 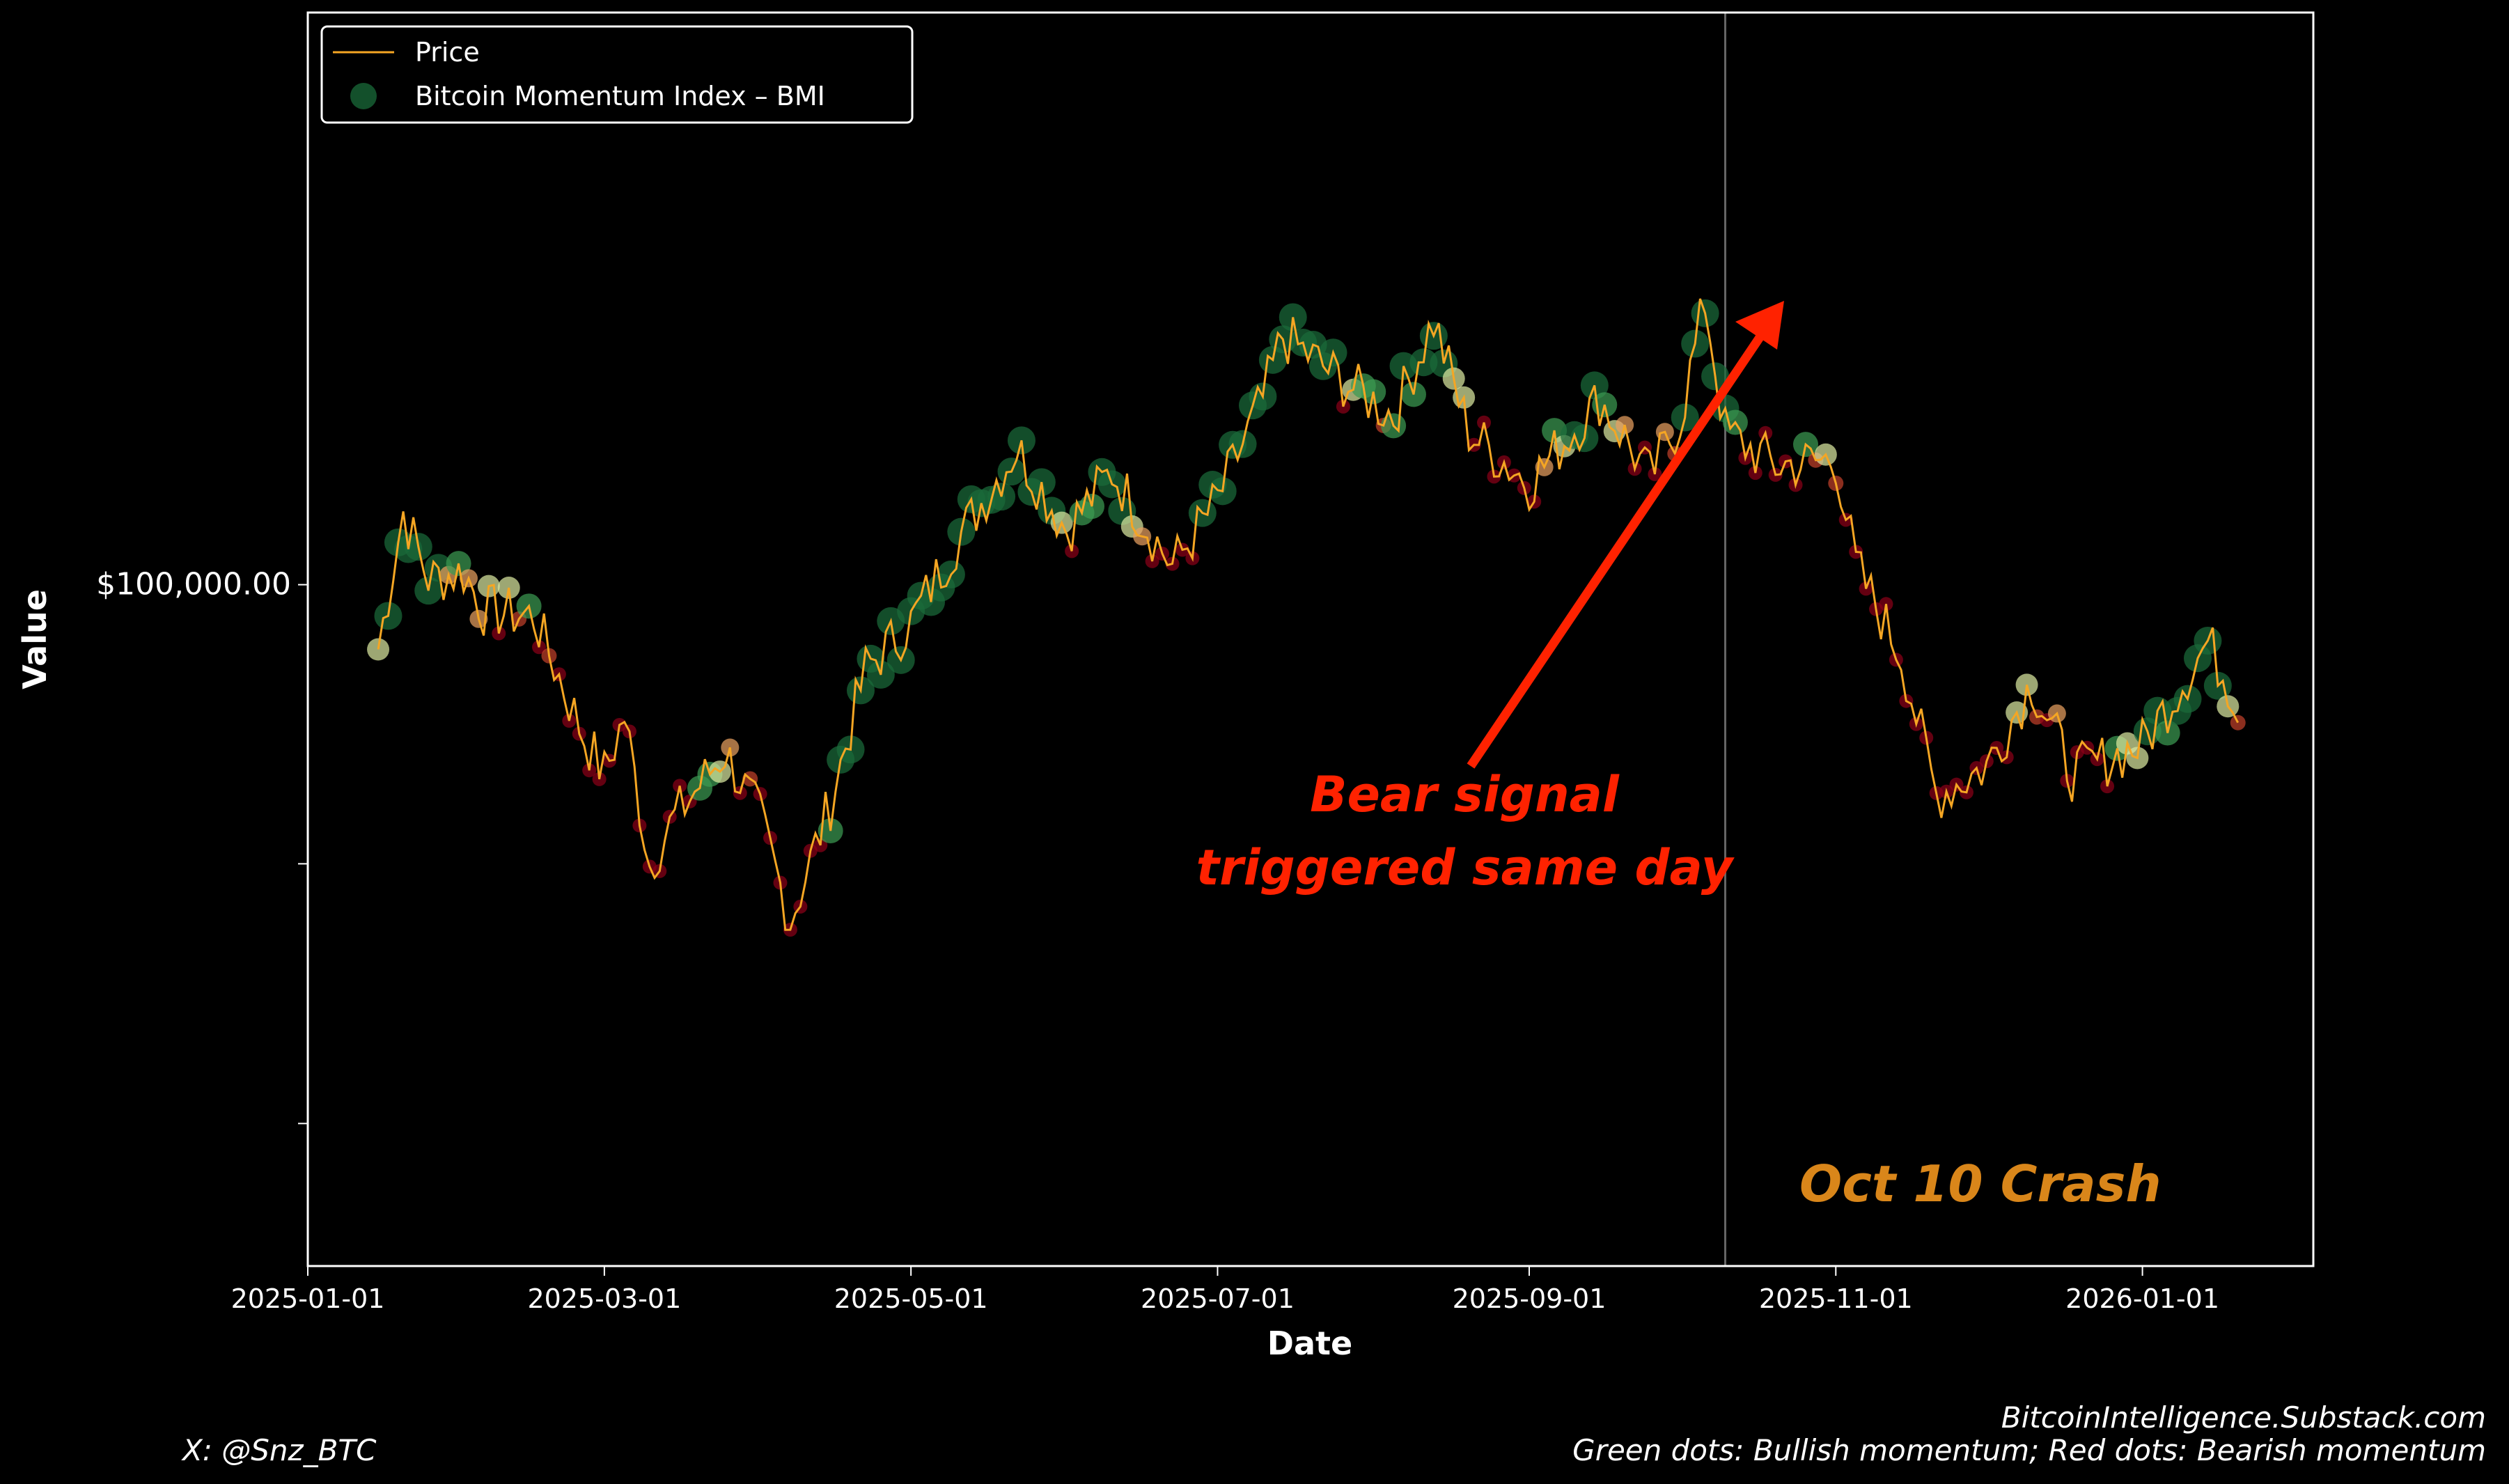 What do you see at coordinates (1759, 325) in the screenshot?
I see `annotation-arrow-head` at bounding box center [1759, 325].